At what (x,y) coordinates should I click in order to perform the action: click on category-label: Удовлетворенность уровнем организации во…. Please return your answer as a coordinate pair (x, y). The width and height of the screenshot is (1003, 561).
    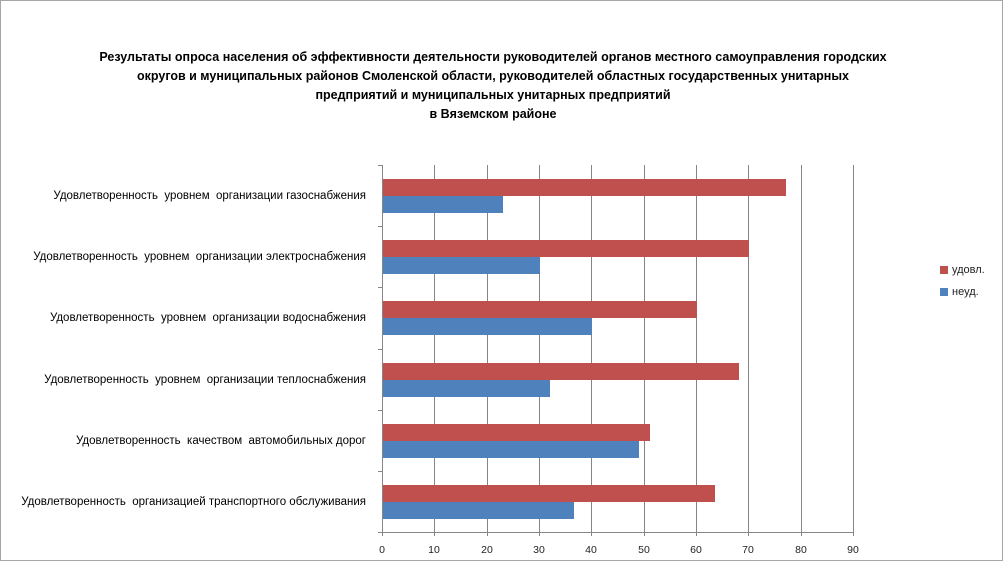
    Looking at the image, I should click on (207, 317).